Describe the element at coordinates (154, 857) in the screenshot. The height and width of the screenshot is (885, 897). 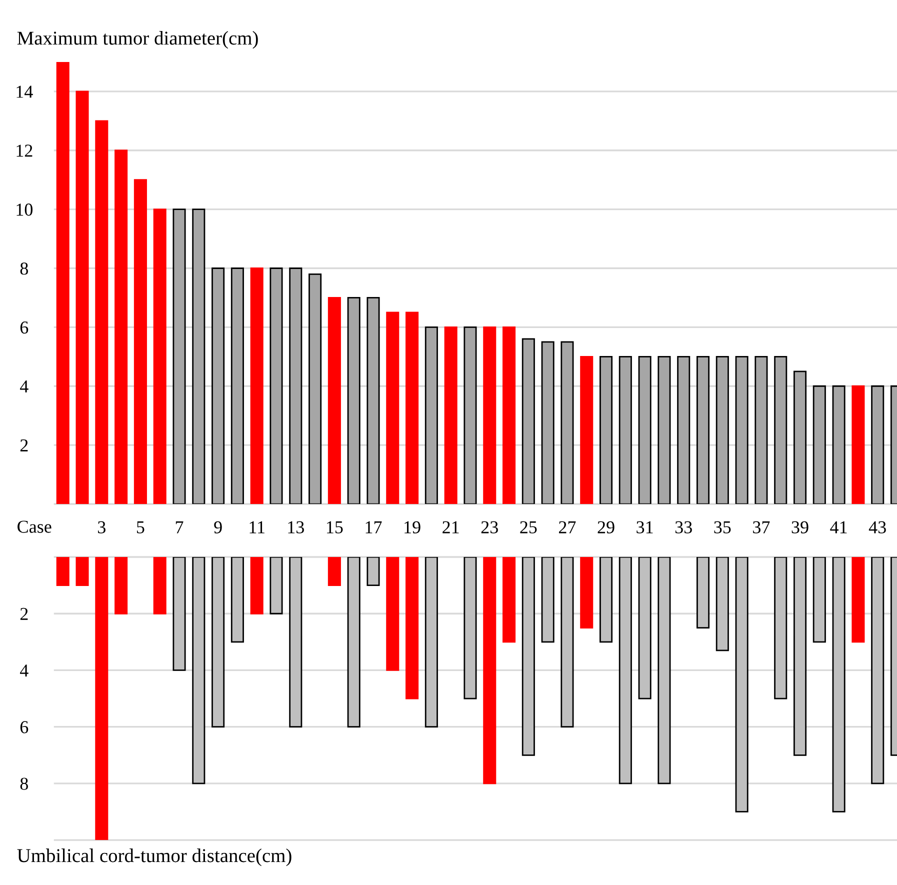
I see `y-axis-title: Umbilical cord-tumor distance(cm)` at that location.